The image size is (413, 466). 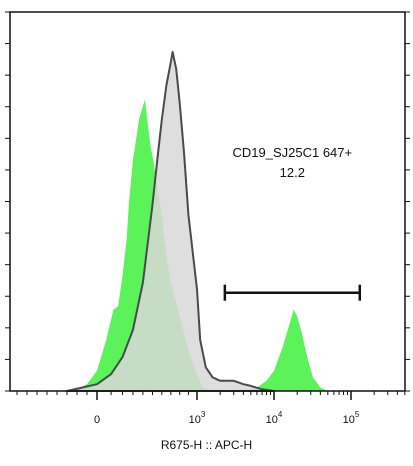 What do you see at coordinates (211, 408) in the screenshot?
I see `x-axis-ticks: 0 10³ 10⁴ 10⁵` at bounding box center [211, 408].